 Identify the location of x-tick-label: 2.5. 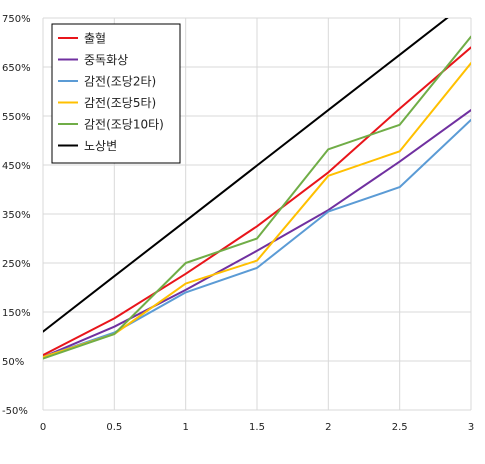
(400, 427).